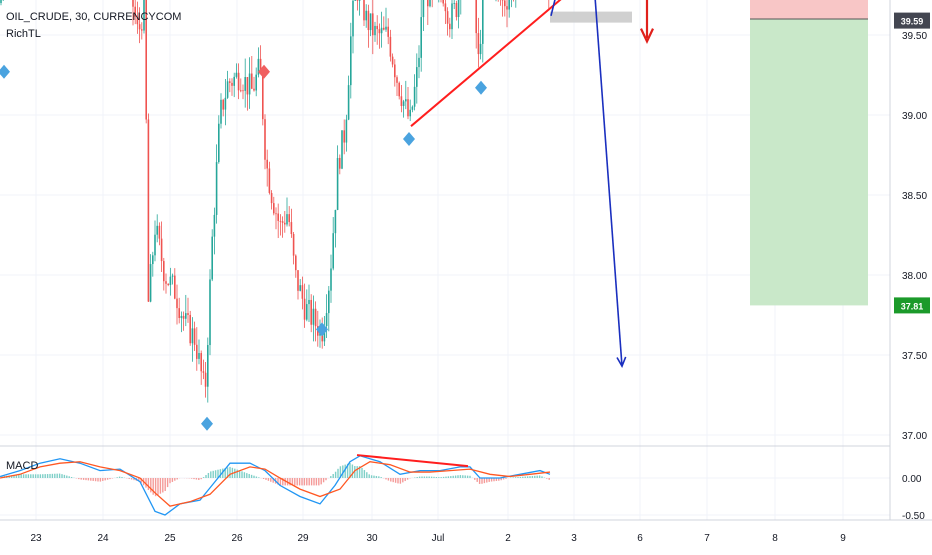 The image size is (932, 555). What do you see at coordinates (303, 538) in the screenshot?
I see `x-tick-label: 29` at bounding box center [303, 538].